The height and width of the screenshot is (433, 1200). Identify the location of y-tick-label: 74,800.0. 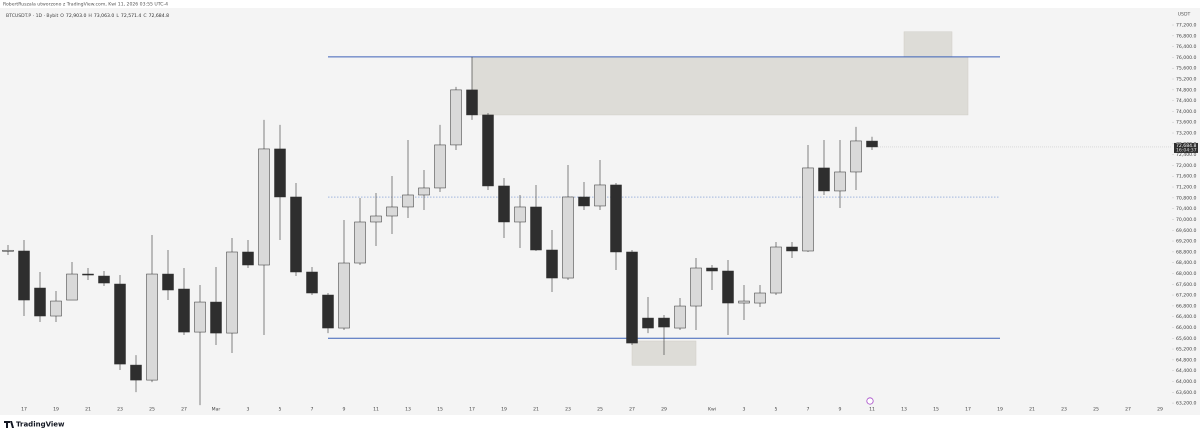
(1186, 90).